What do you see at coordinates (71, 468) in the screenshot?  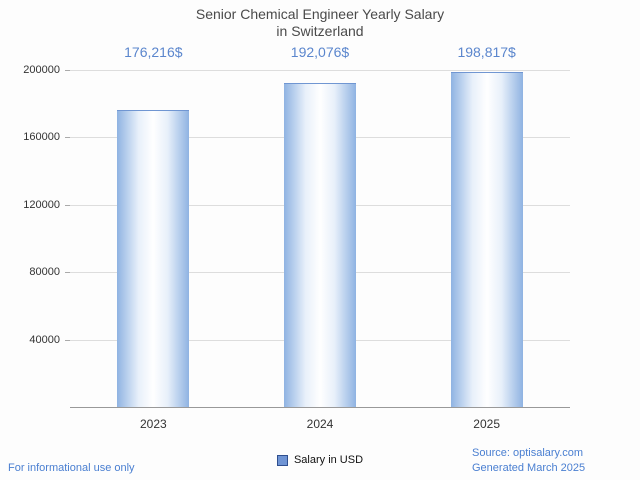 I see `disclaimer-text: For informational use only` at bounding box center [71, 468].